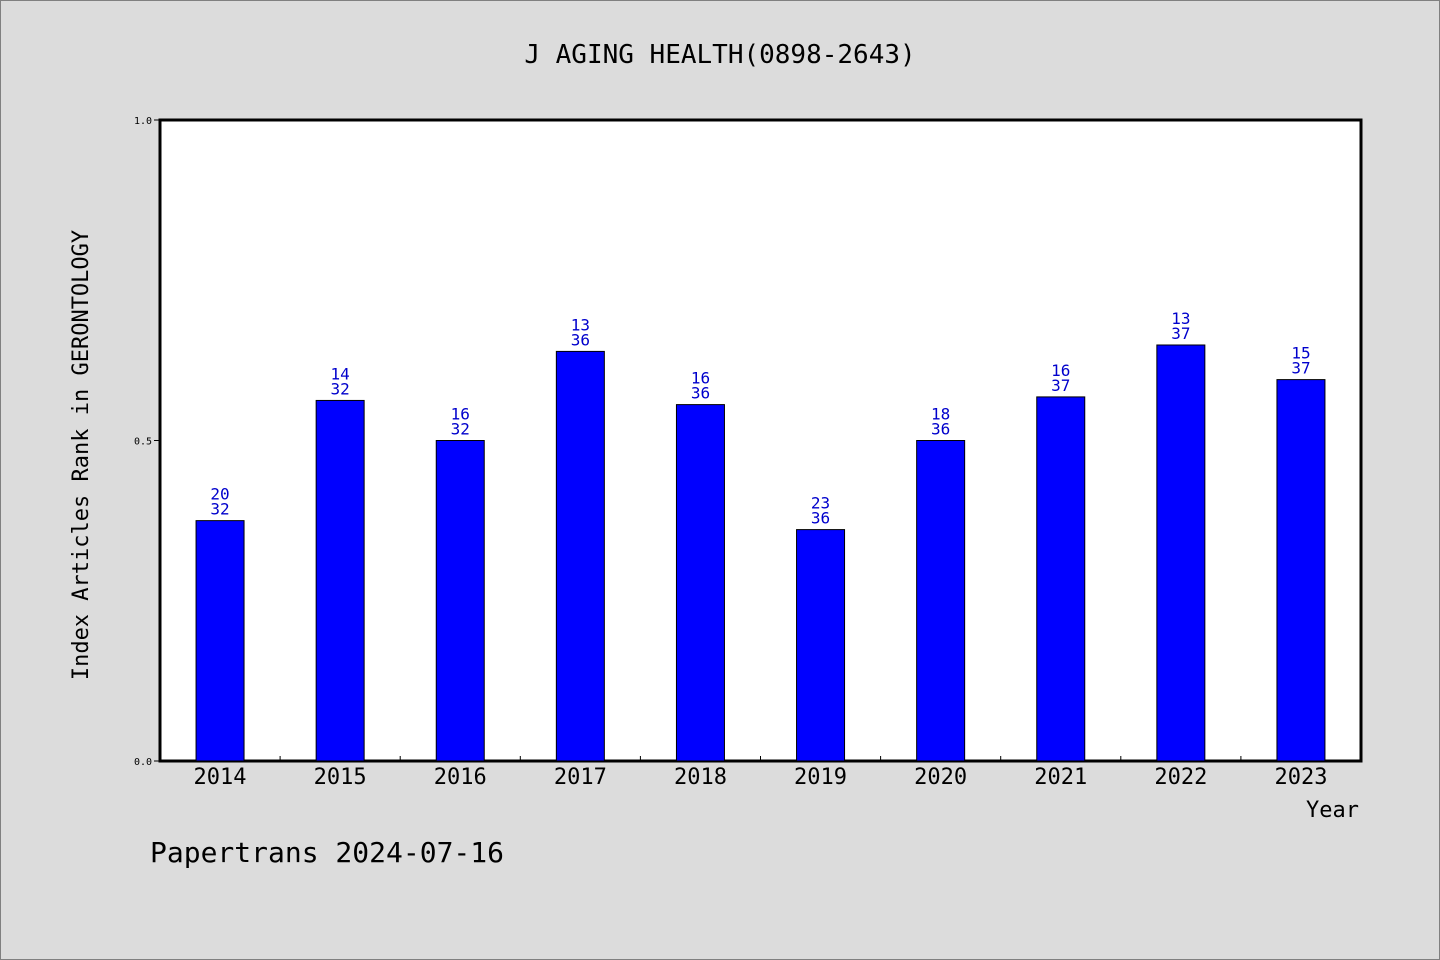 The height and width of the screenshot is (960, 1440). Describe the element at coordinates (941, 601) in the screenshot. I see `bar-2020` at that location.